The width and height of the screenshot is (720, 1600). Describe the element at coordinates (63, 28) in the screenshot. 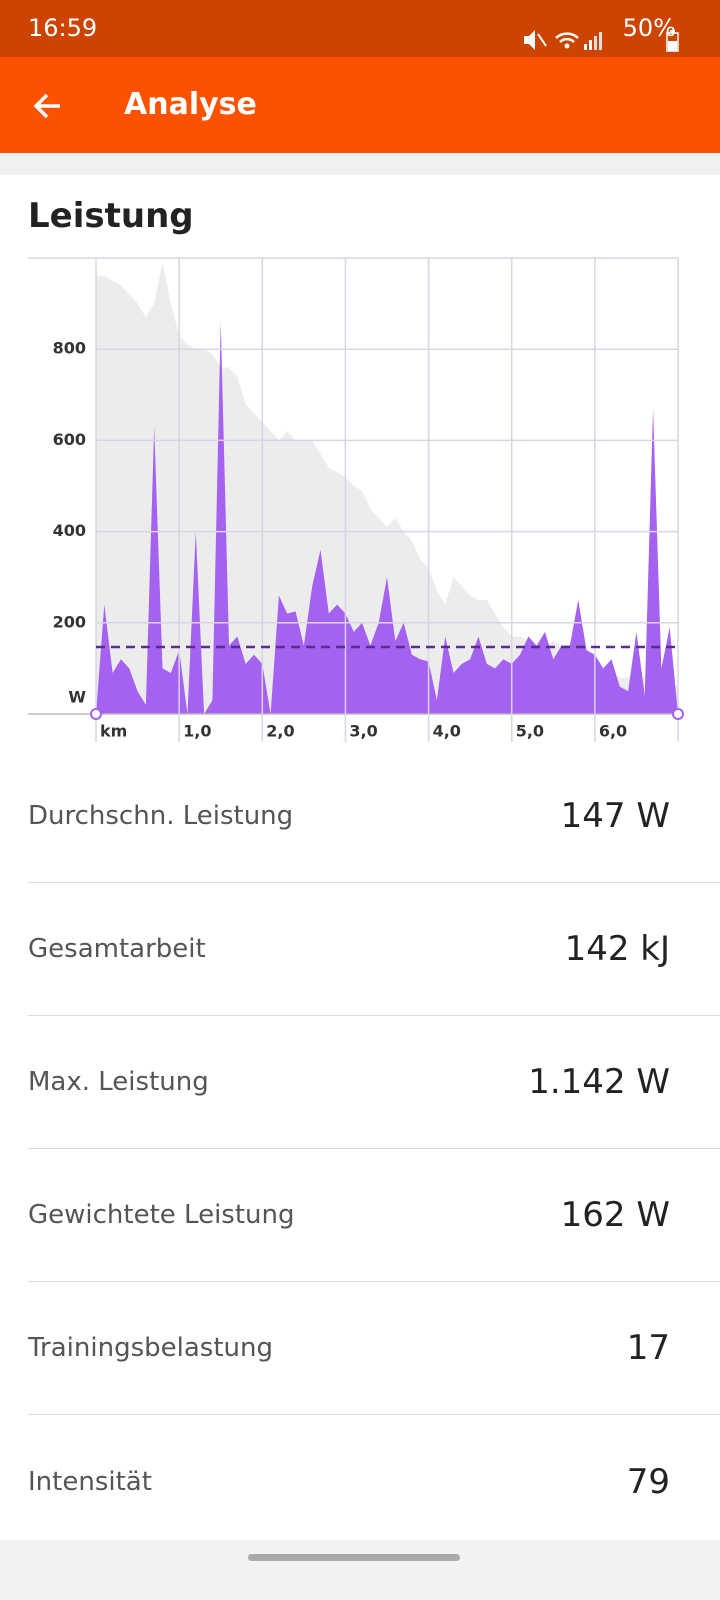

I see `clock: 16:59` at that location.